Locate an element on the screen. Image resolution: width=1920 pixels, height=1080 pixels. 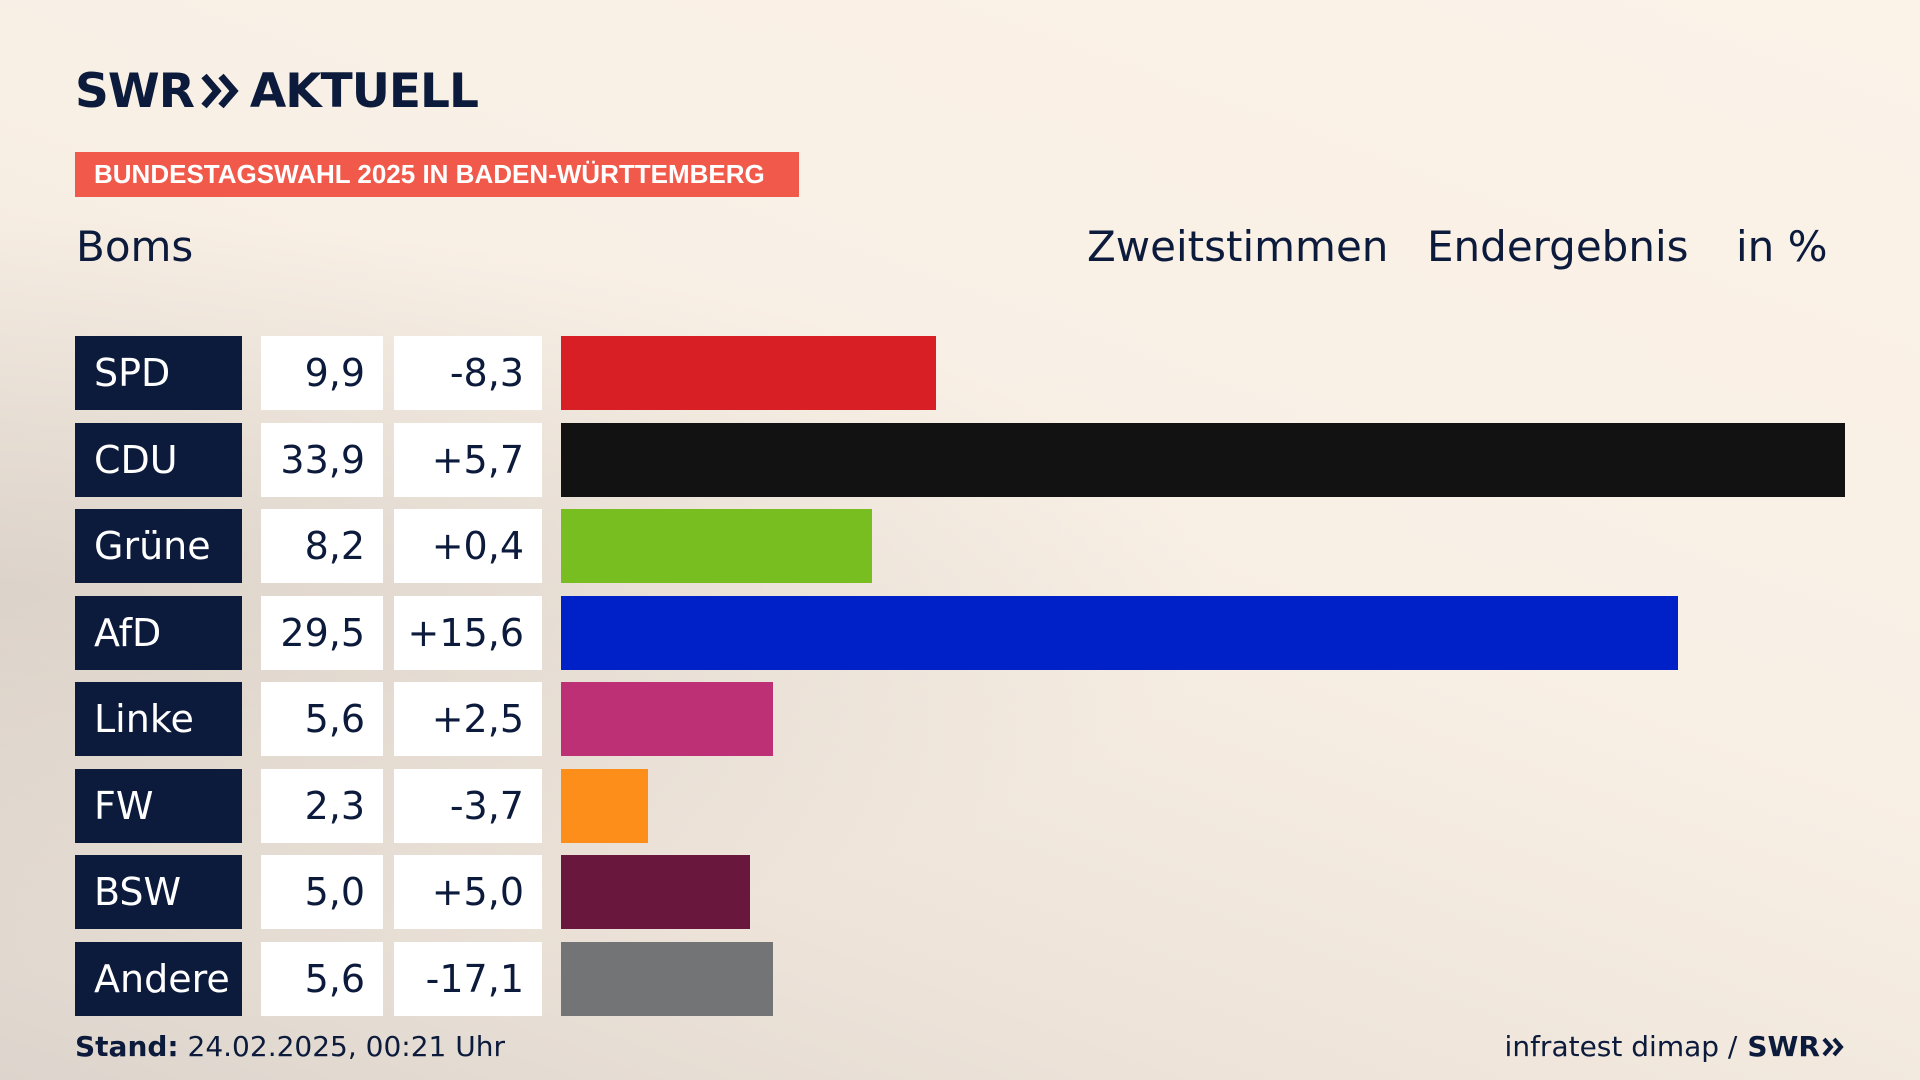
double-chevron-icon is located at coordinates (220, 91).